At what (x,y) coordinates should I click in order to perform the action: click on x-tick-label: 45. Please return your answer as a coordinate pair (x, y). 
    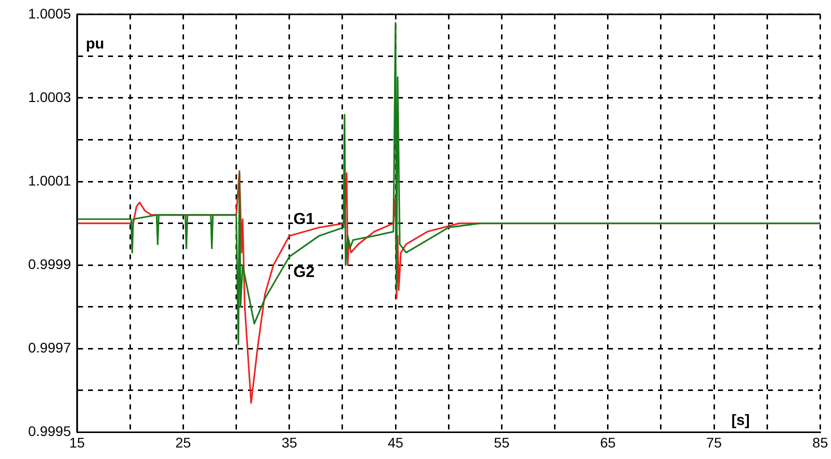
    Looking at the image, I should click on (396, 442).